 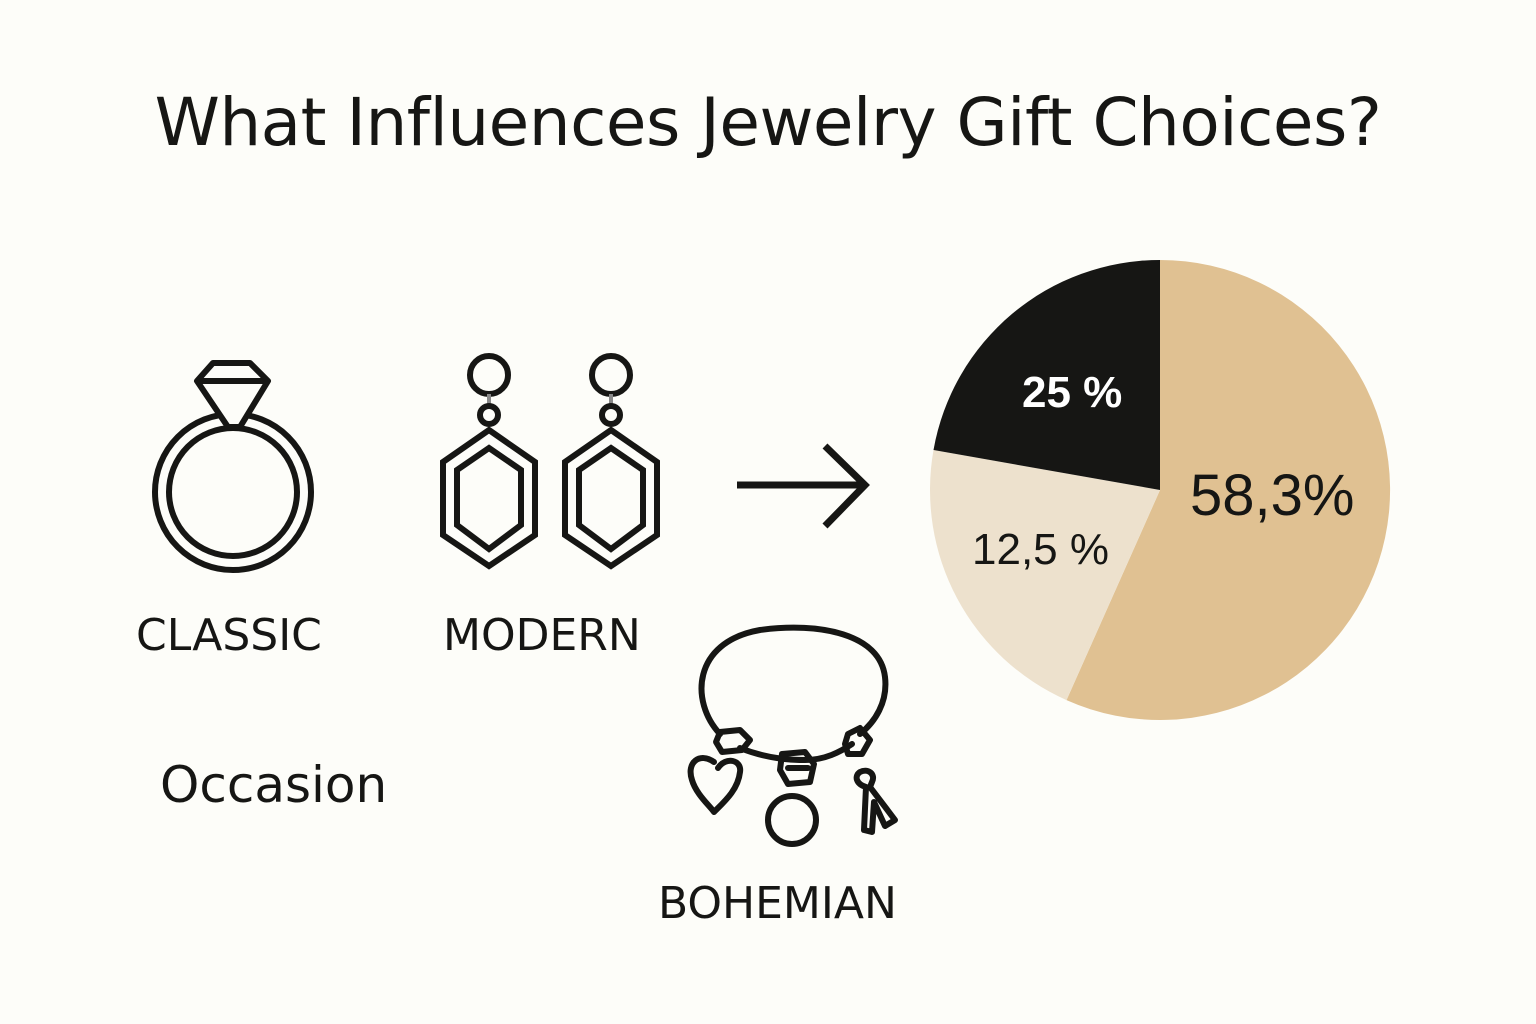 What do you see at coordinates (550, 461) in the screenshot?
I see `drop-earrings-icon` at bounding box center [550, 461].